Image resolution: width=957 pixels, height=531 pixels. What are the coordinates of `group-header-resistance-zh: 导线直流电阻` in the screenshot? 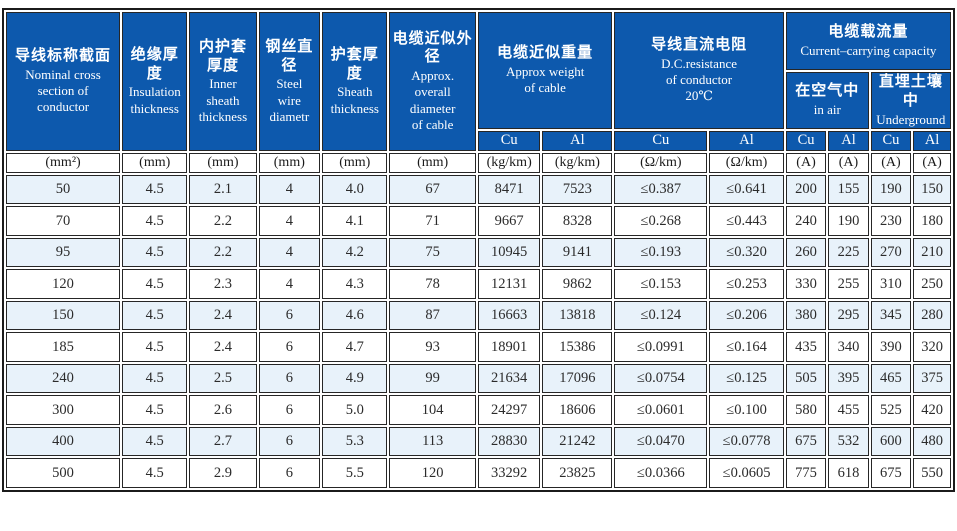 It's located at (699, 45).